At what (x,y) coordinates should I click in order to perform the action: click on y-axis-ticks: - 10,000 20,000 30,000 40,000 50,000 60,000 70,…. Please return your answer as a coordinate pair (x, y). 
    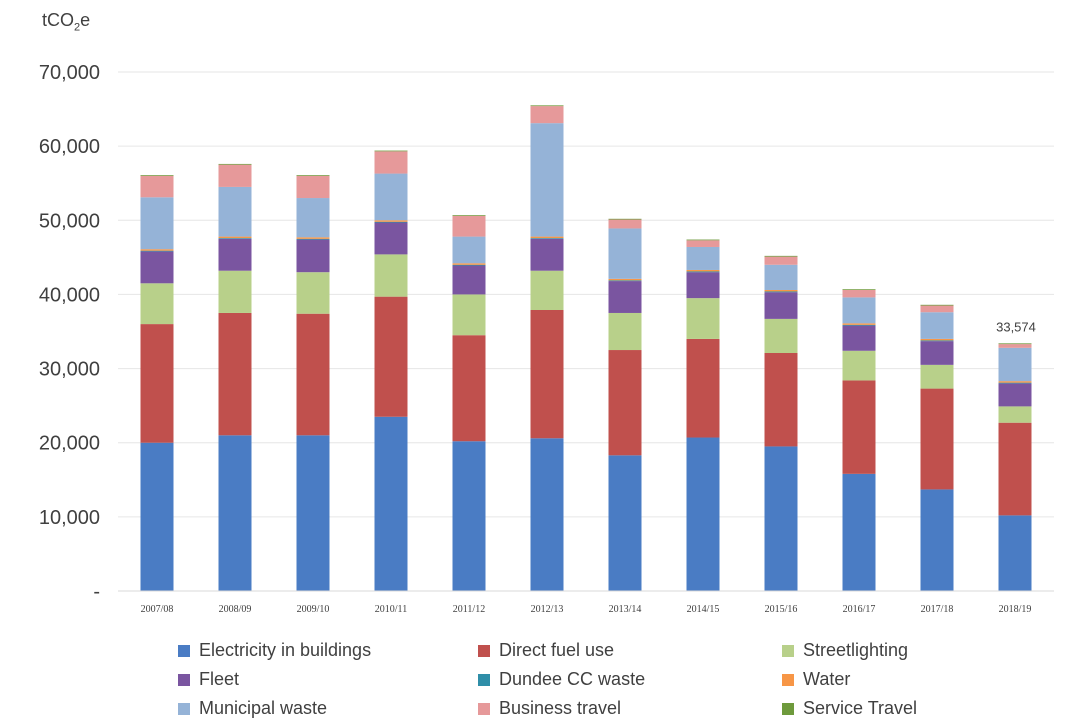
    Looking at the image, I should click on (69, 332).